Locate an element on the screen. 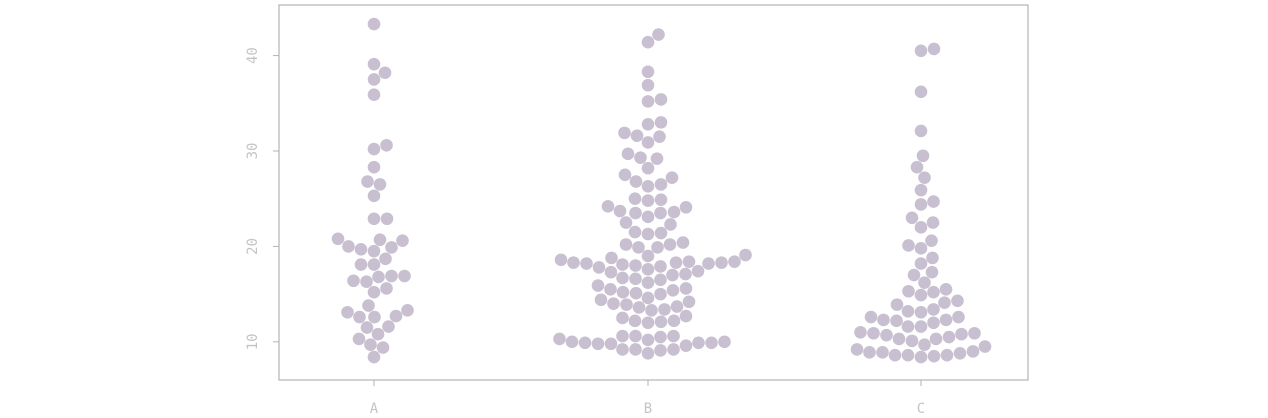  y-axis: 10 20 30 40 is located at coordinates (262, 198).